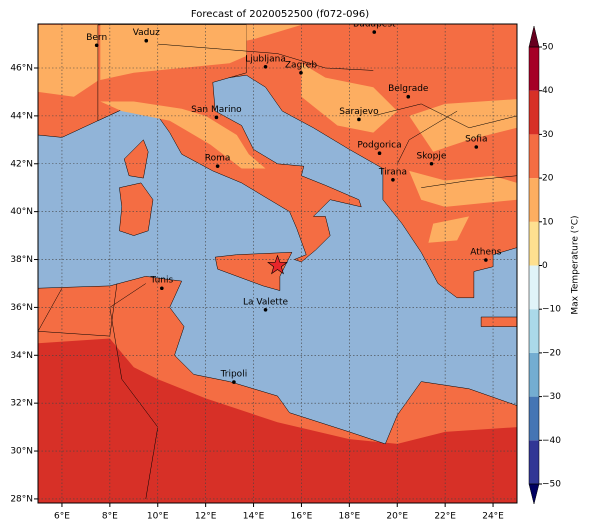  I want to click on colorbar-tick-label: −40, so click(551, 441).